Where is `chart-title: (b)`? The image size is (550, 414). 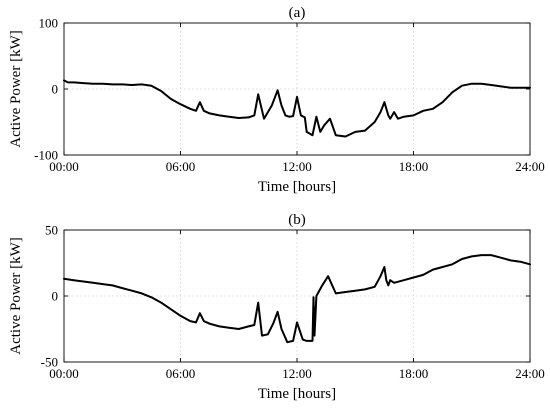
chart-title: (b) is located at coordinates (297, 220).